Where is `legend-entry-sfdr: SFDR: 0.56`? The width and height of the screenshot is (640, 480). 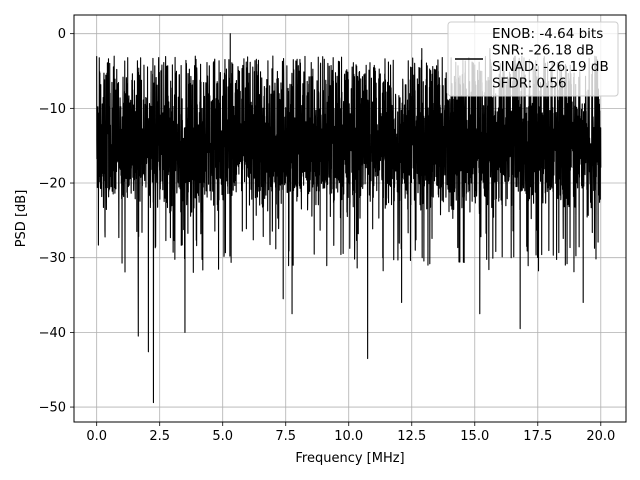 legend-entry-sfdr: SFDR: 0.56 is located at coordinates (529, 84).